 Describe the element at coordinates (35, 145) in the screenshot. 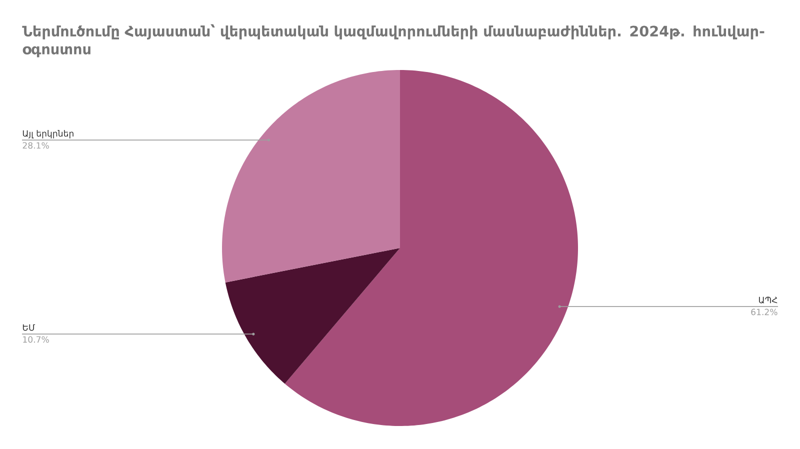

I see `data-label: 28.1%` at that location.